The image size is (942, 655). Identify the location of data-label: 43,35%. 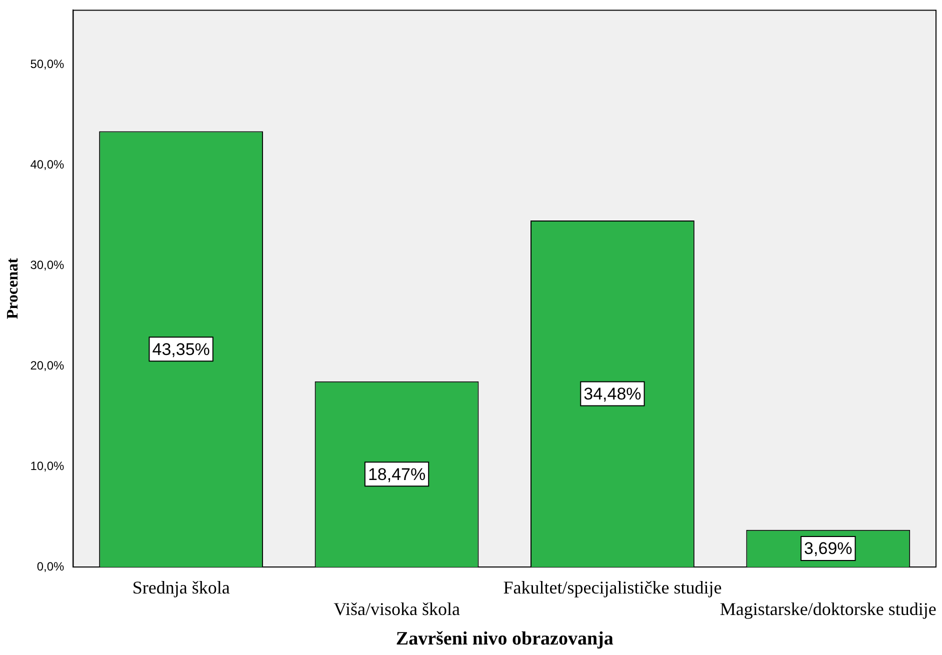
(181, 349).